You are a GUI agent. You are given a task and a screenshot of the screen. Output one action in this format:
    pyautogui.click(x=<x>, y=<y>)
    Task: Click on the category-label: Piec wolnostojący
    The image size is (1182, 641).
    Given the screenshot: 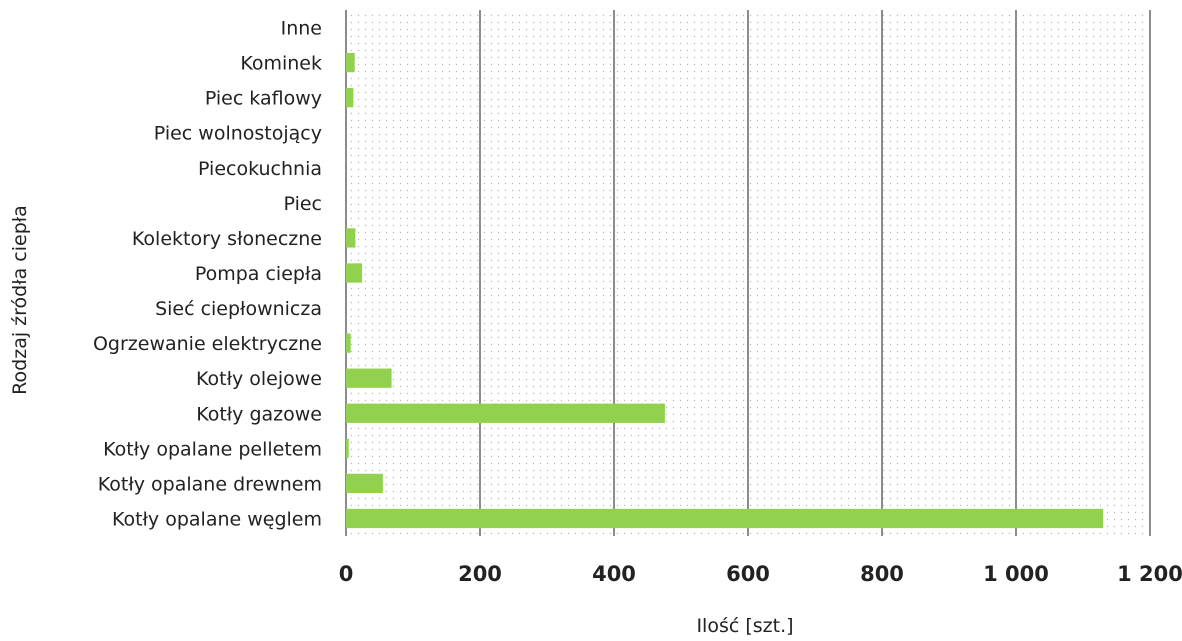 What is the action you would take?
    pyautogui.click(x=238, y=134)
    